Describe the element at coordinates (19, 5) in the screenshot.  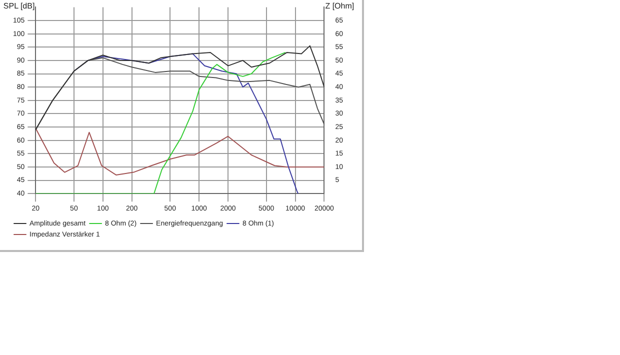
I see `y-axis-title: SPL [dB]` at that location.